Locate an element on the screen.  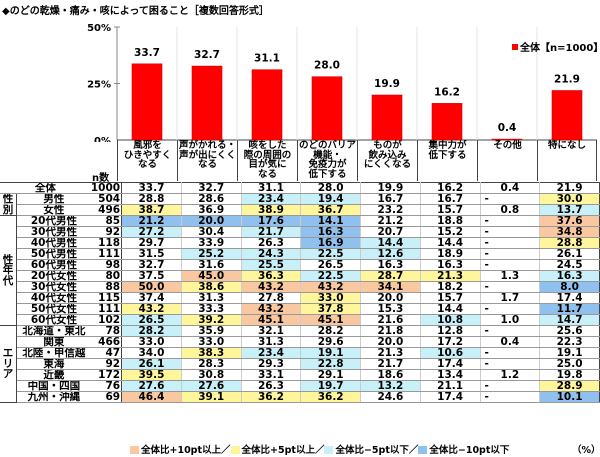
n-count: 78 is located at coordinates (106, 331).